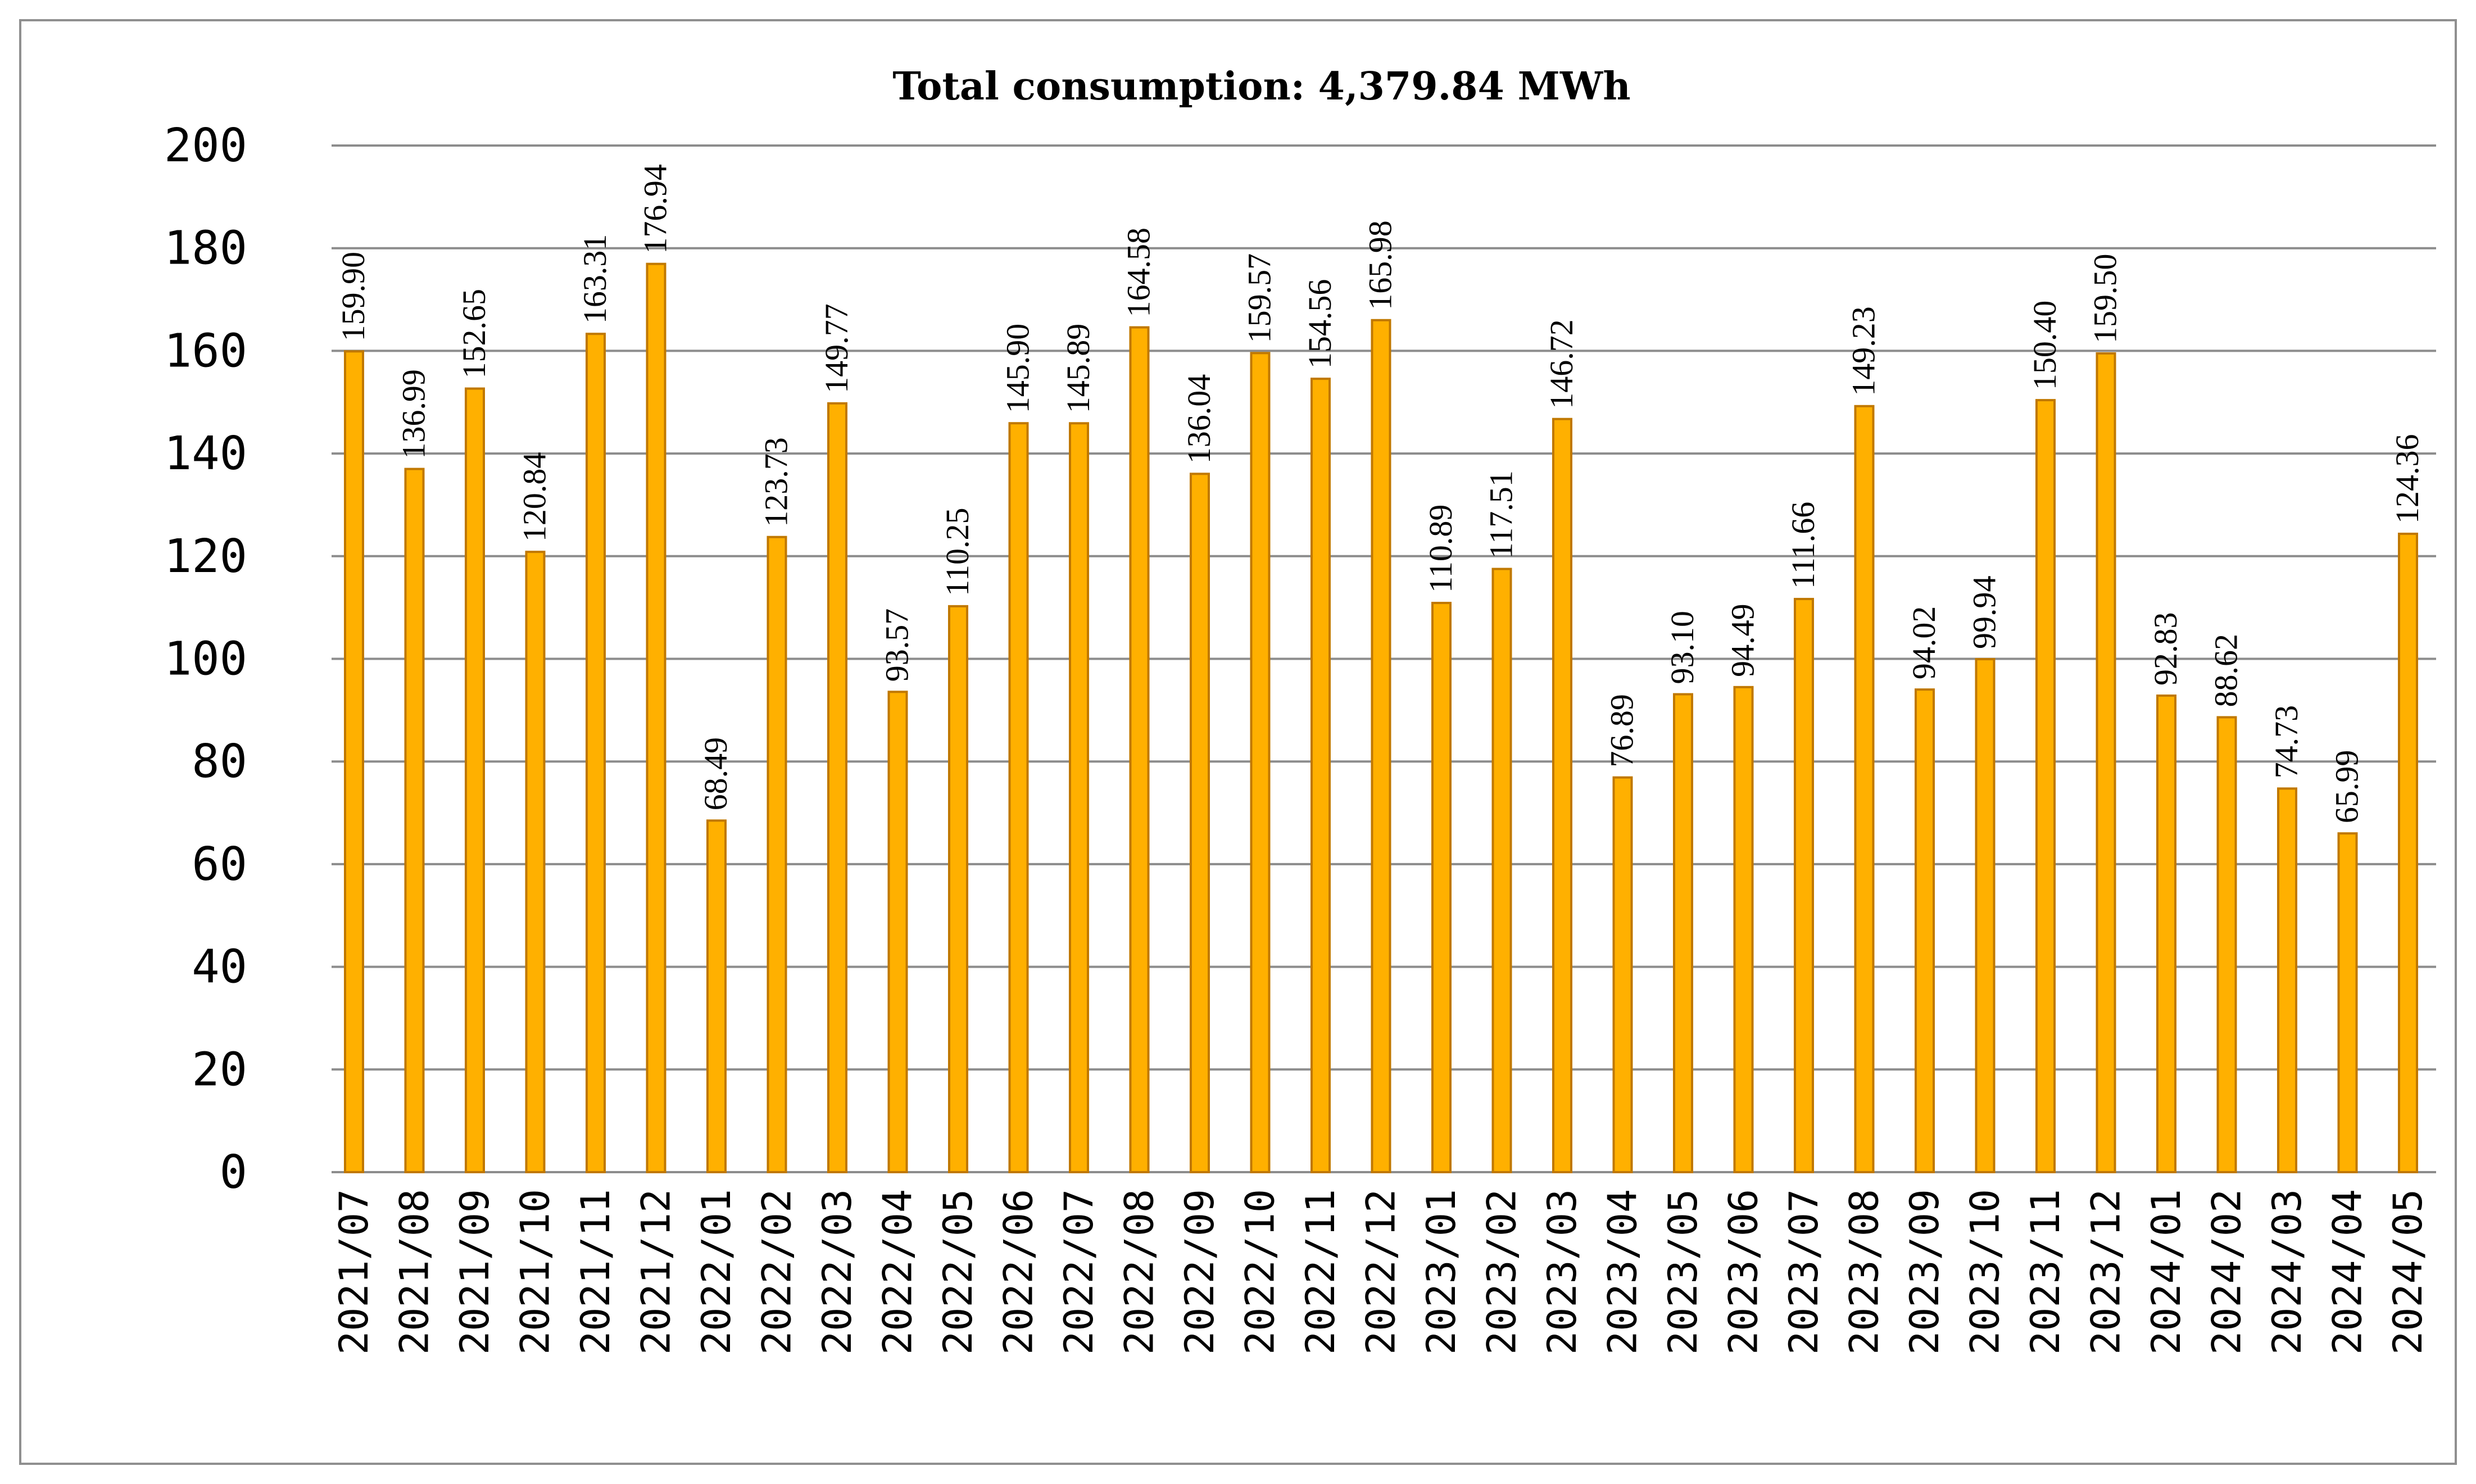 The image size is (2476, 1484). I want to click on value-label: 165.98, so click(1380, 265).